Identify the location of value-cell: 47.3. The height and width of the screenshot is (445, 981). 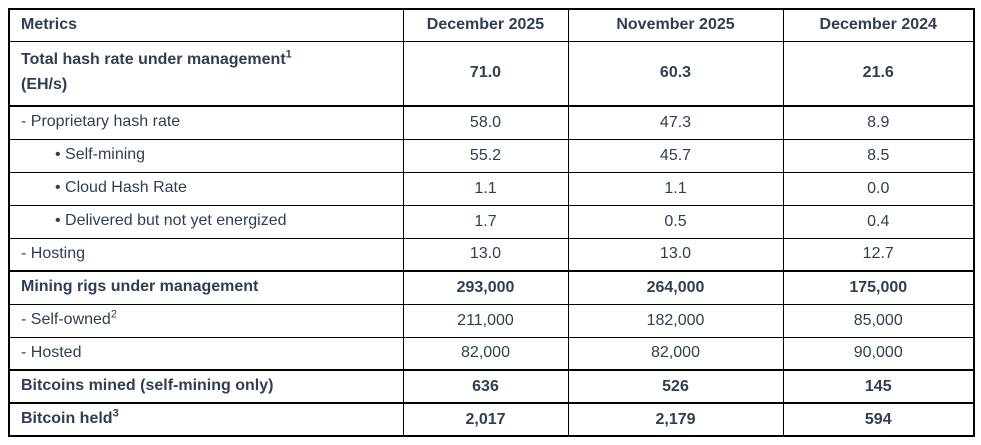
(675, 122).